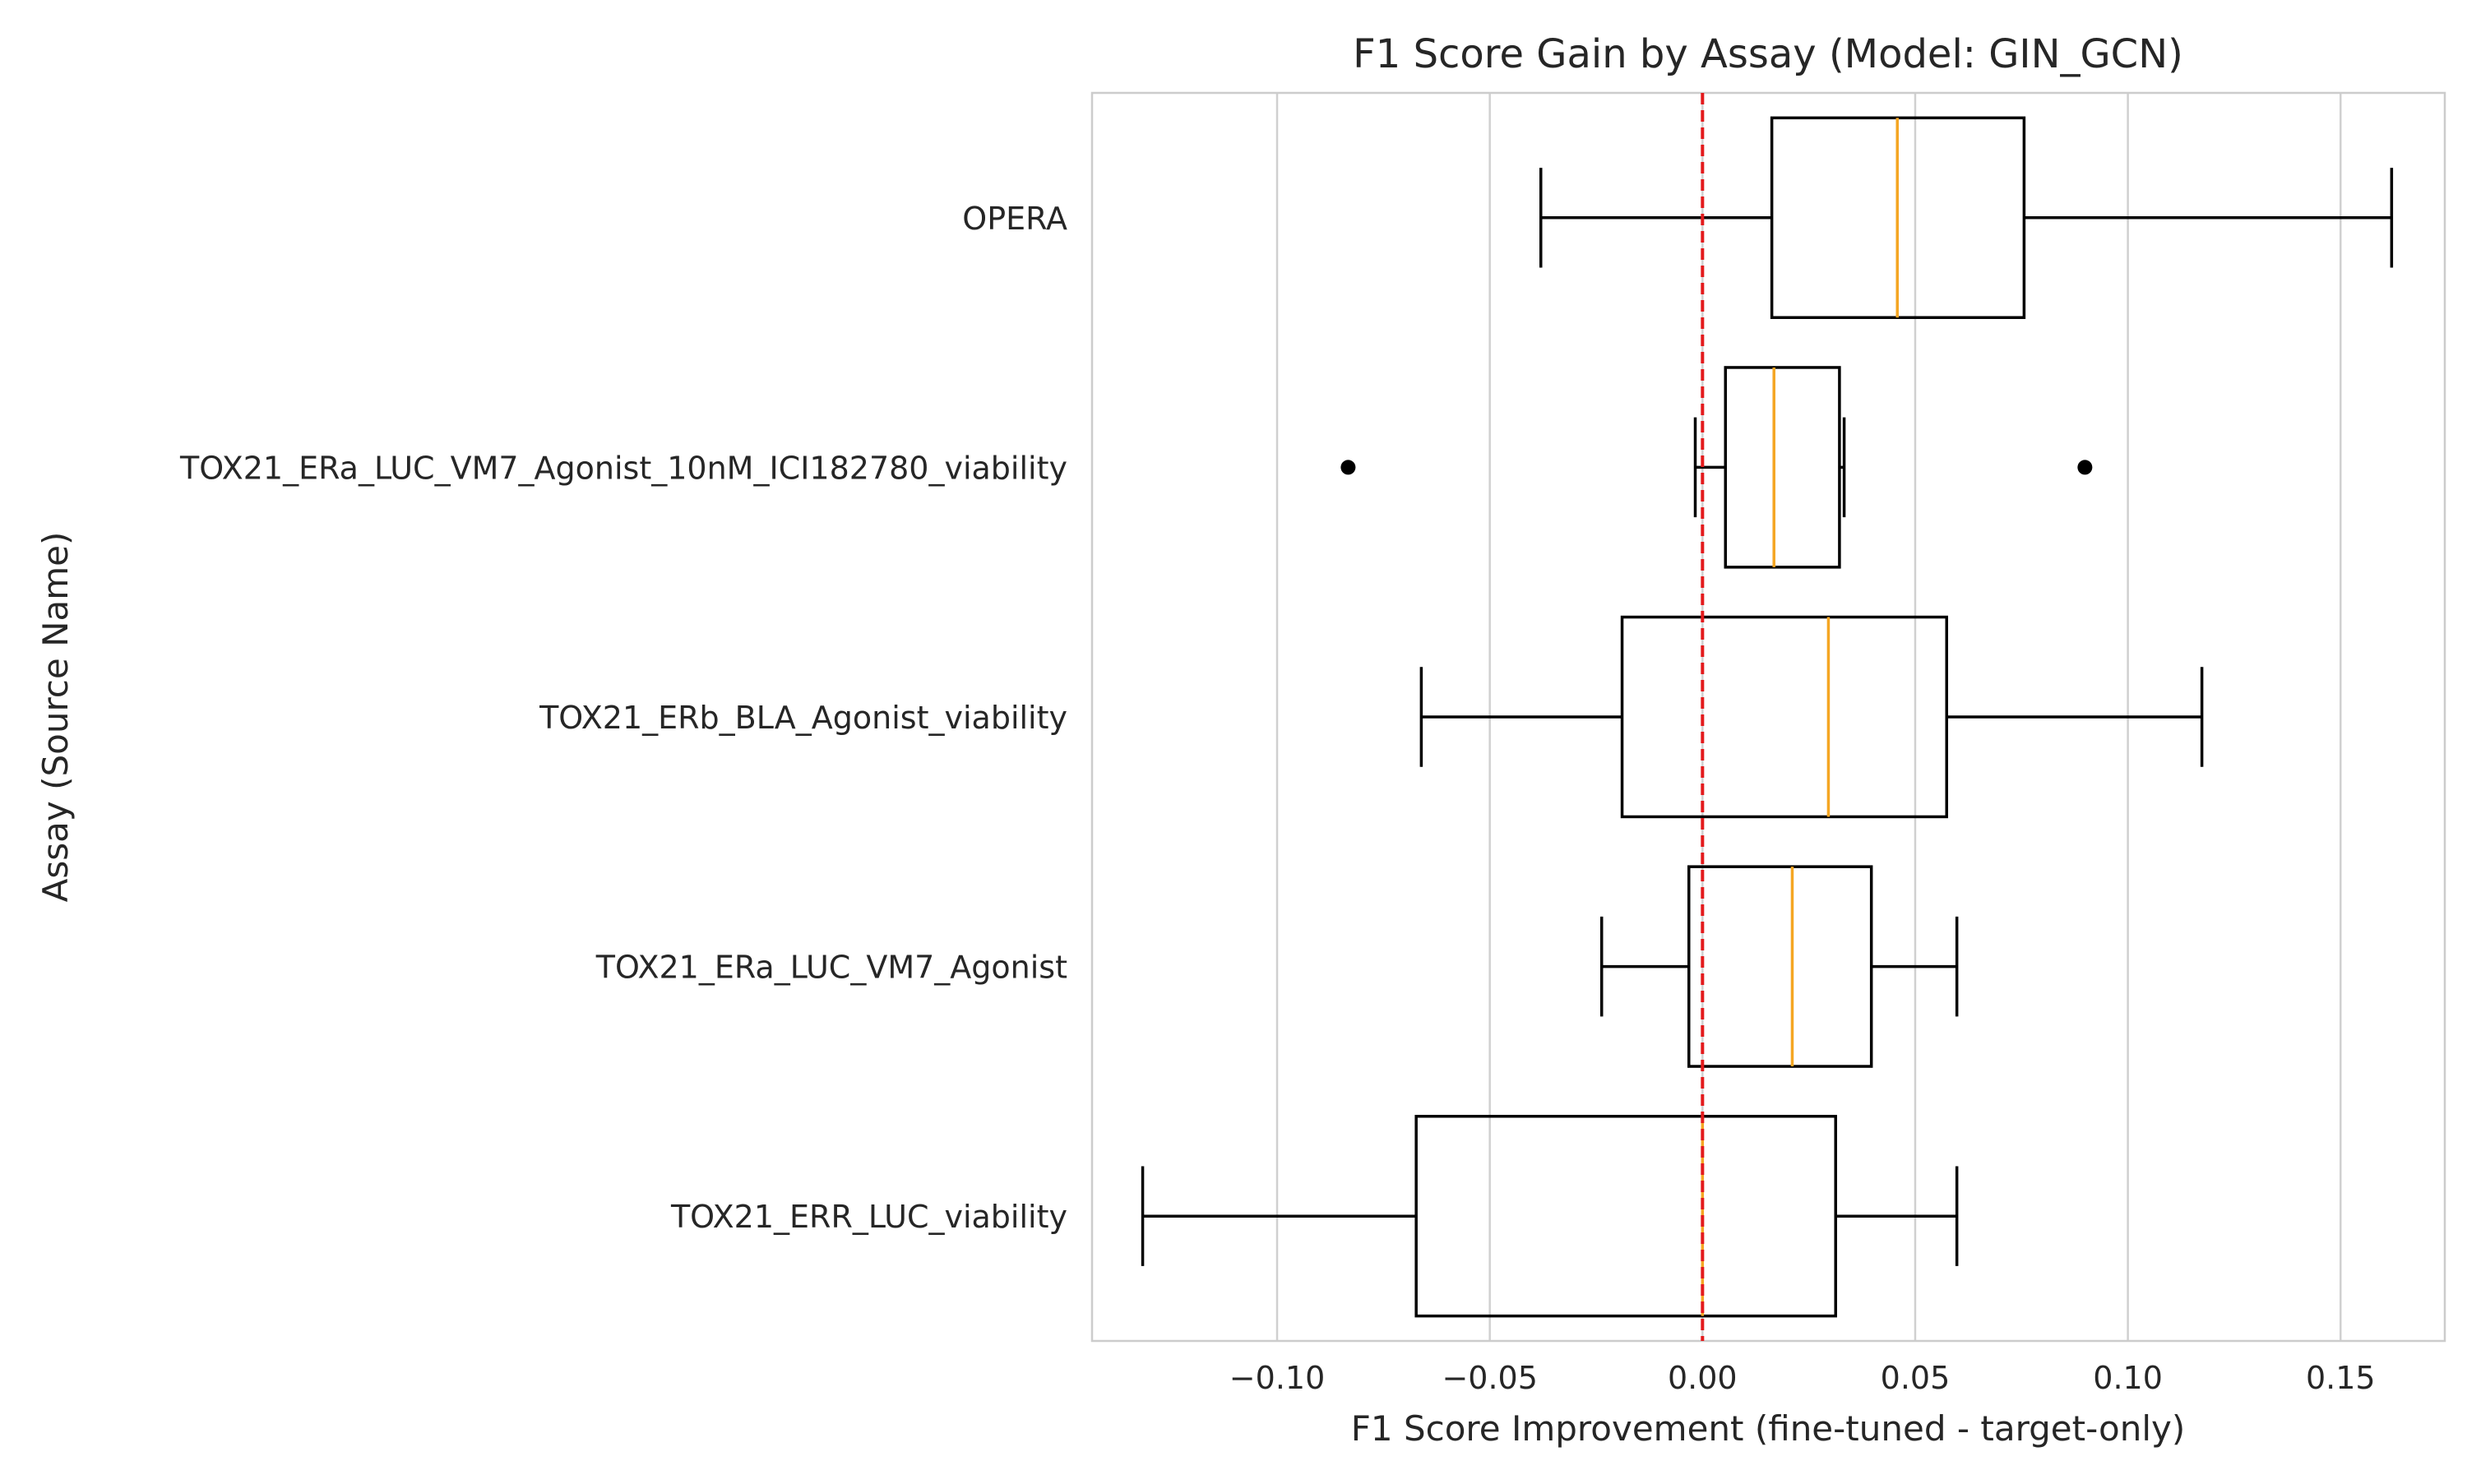  What do you see at coordinates (1768, 54) in the screenshot?
I see `chart-title: F1 Score Gain by Assay (Model: GIN_GCN)` at bounding box center [1768, 54].